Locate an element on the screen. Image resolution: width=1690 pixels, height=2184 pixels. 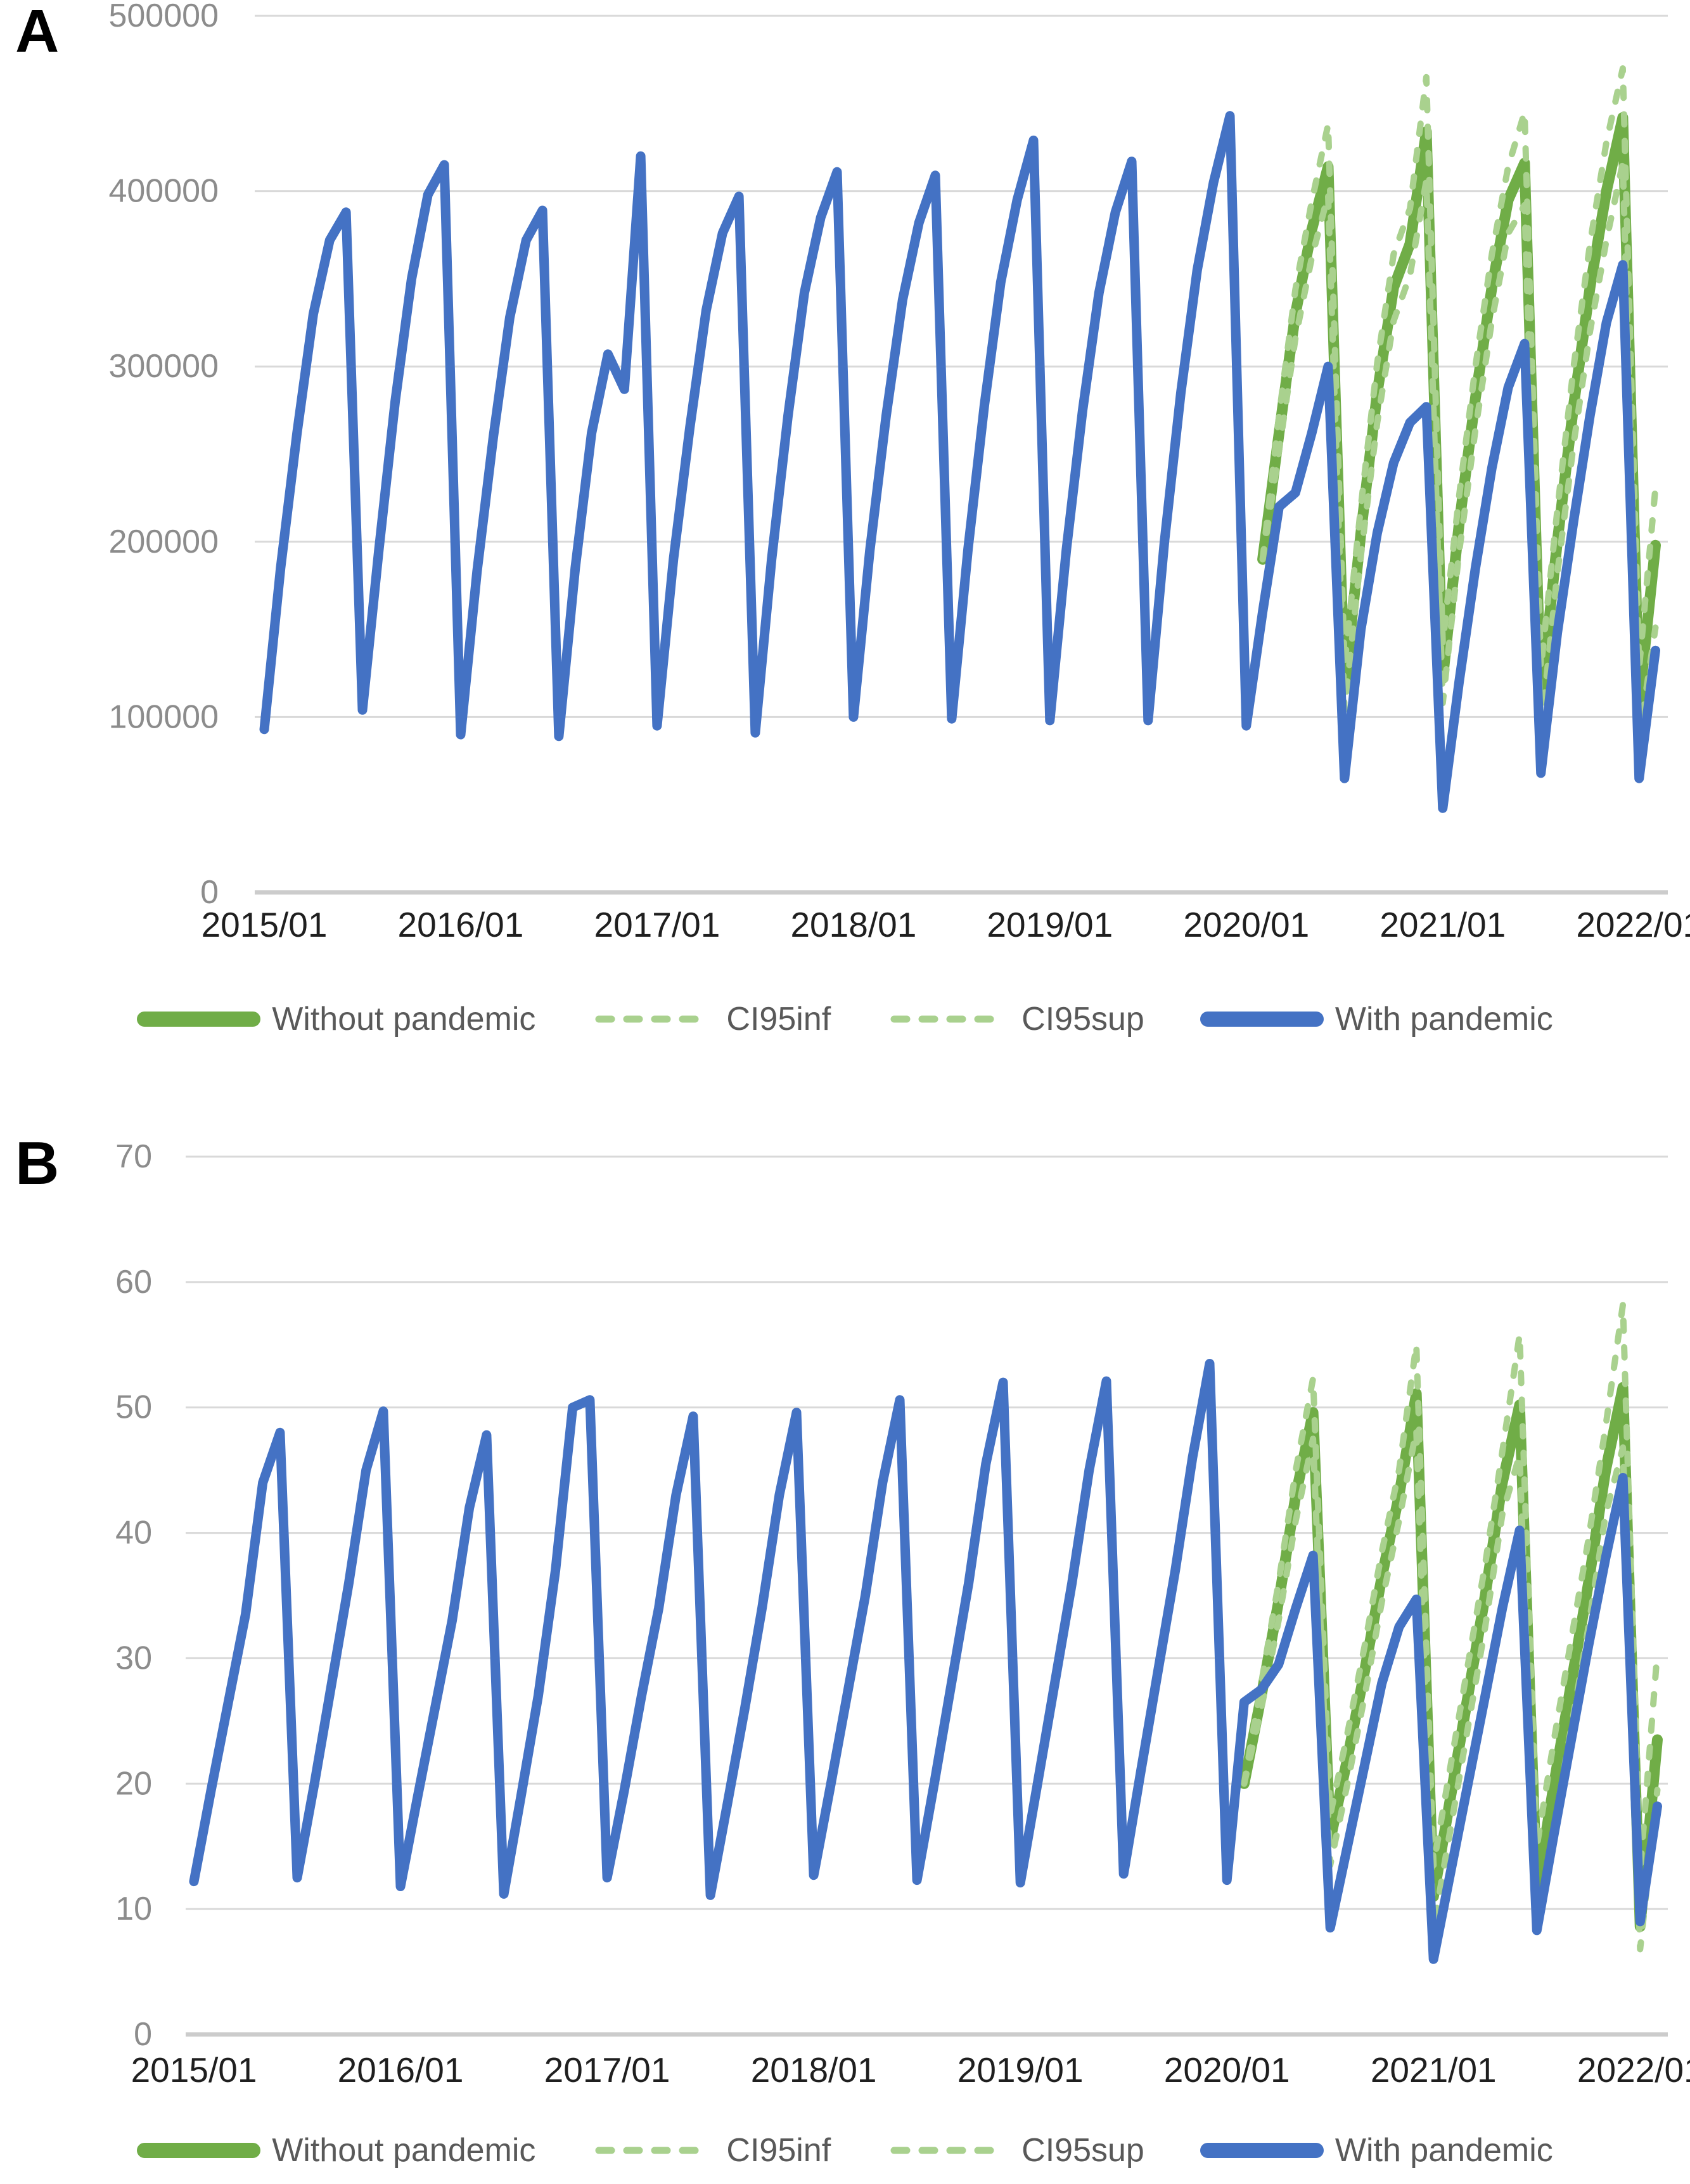
y-tick-label: 60 is located at coordinates (133, 1282).